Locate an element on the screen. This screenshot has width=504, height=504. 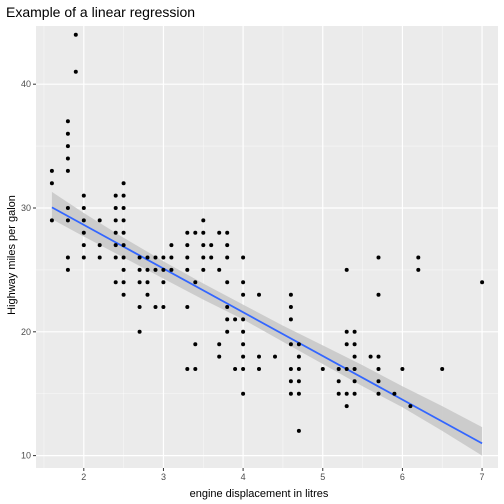
y-axis-label: Highway miles per galon is located at coordinates (12, 255).